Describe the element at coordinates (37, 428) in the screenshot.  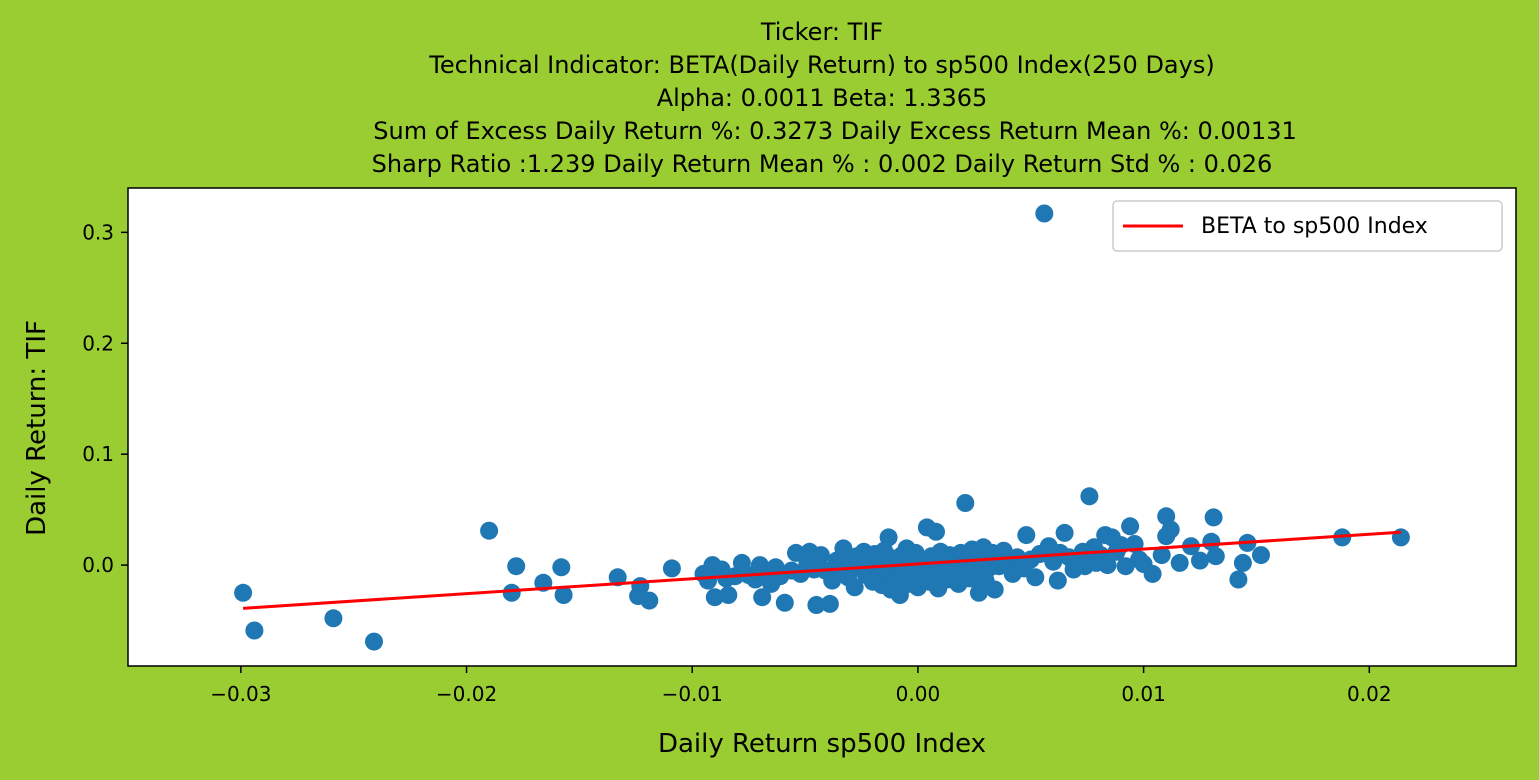
I see `y-axis-label: Daily Return: TIF` at that location.